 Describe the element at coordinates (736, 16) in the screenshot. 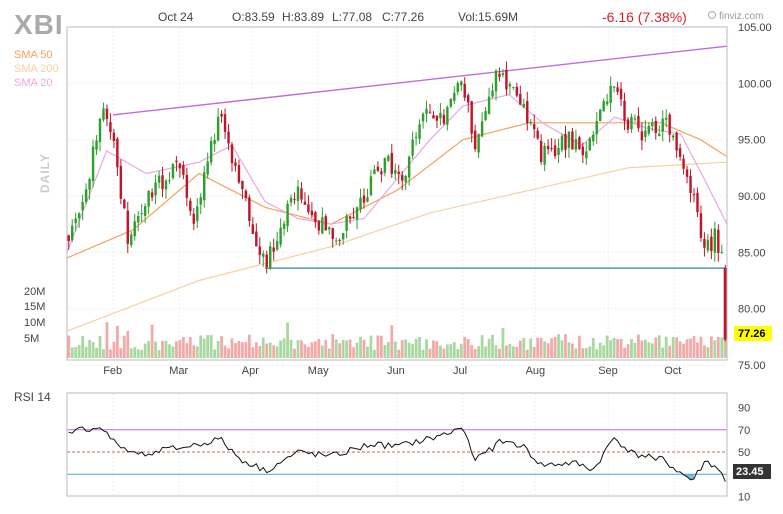

I see `finviz-logo: finviz.com` at that location.